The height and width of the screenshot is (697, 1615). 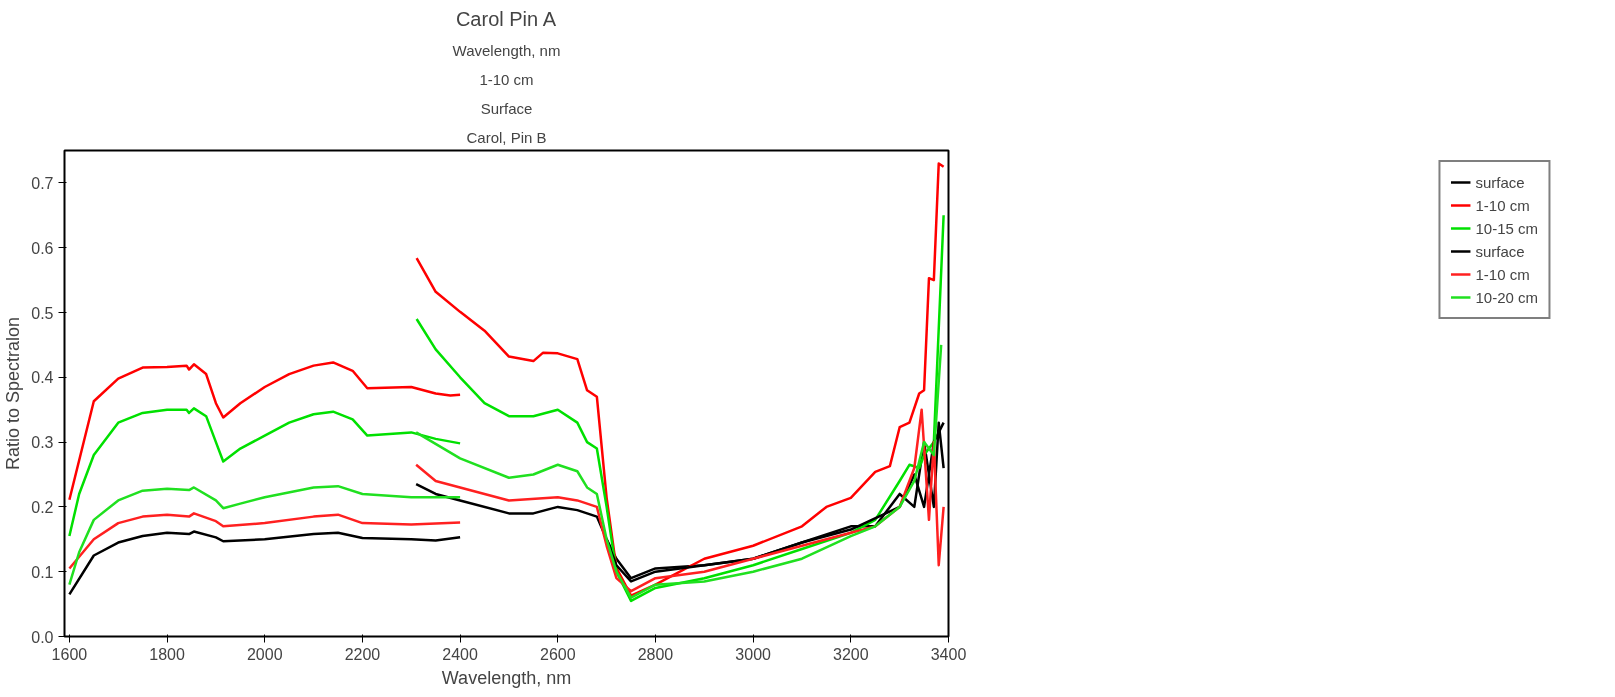 I want to click on x-tick-label: 1800, so click(x=167, y=654).